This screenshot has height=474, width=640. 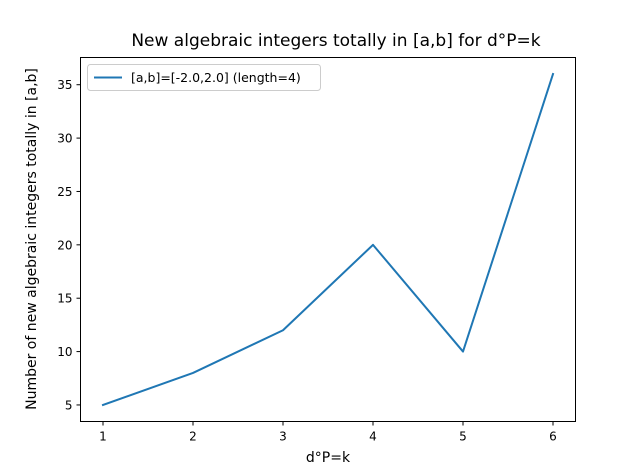 What do you see at coordinates (328, 432) in the screenshot?
I see `x-axis-ticks: 1 2 3 4 5 6` at bounding box center [328, 432].